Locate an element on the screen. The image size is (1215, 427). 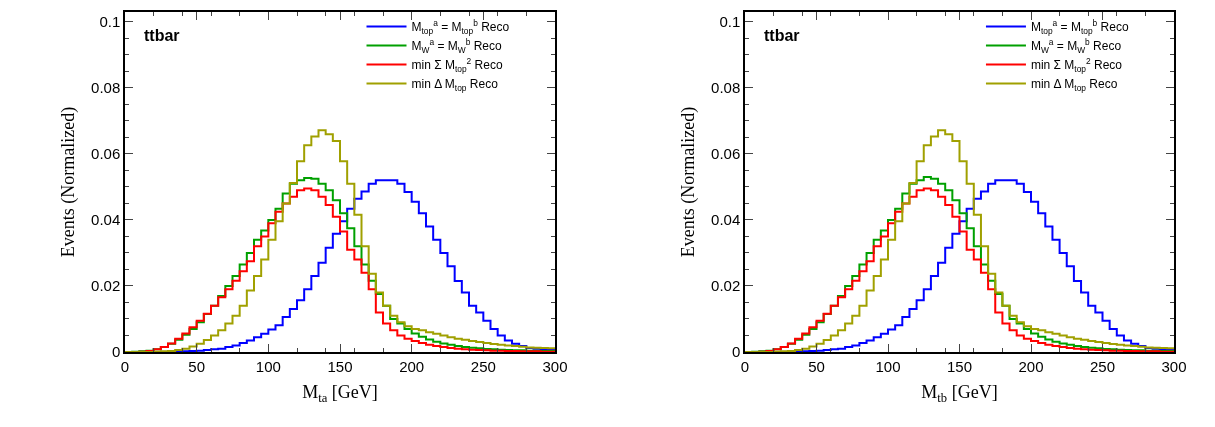
x-axis-title: M$_{ta}$ [GeV] is located at coordinates (340, 394).